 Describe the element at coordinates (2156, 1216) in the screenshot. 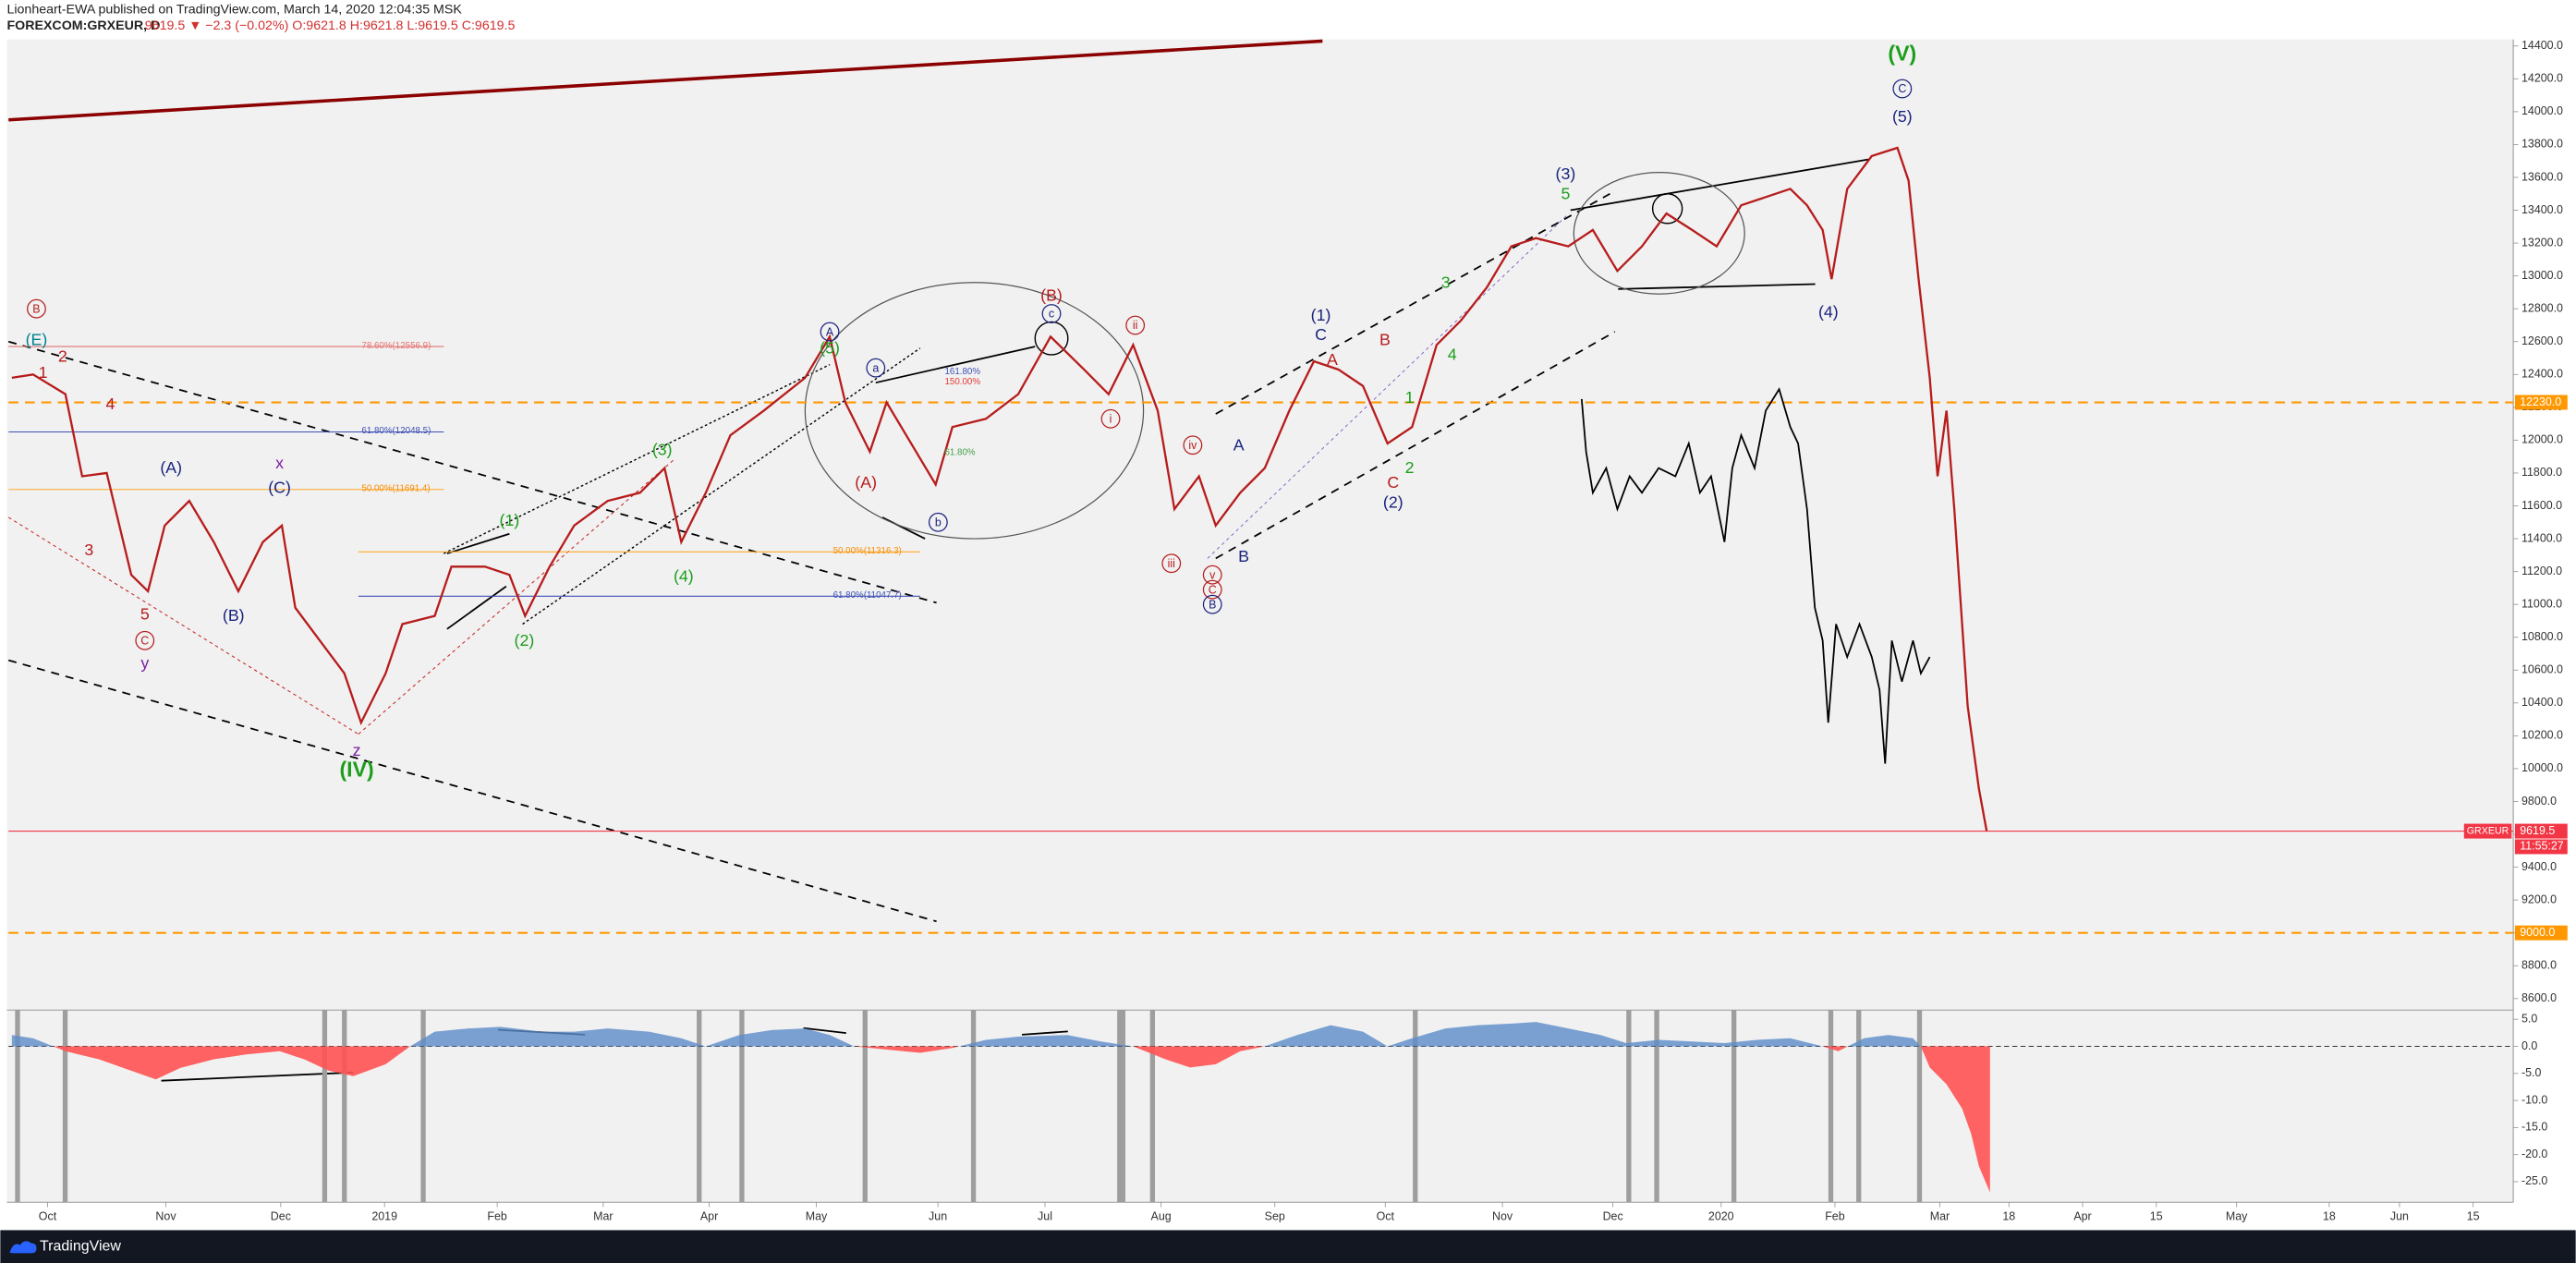

I see `x-tick-label: 15` at that location.